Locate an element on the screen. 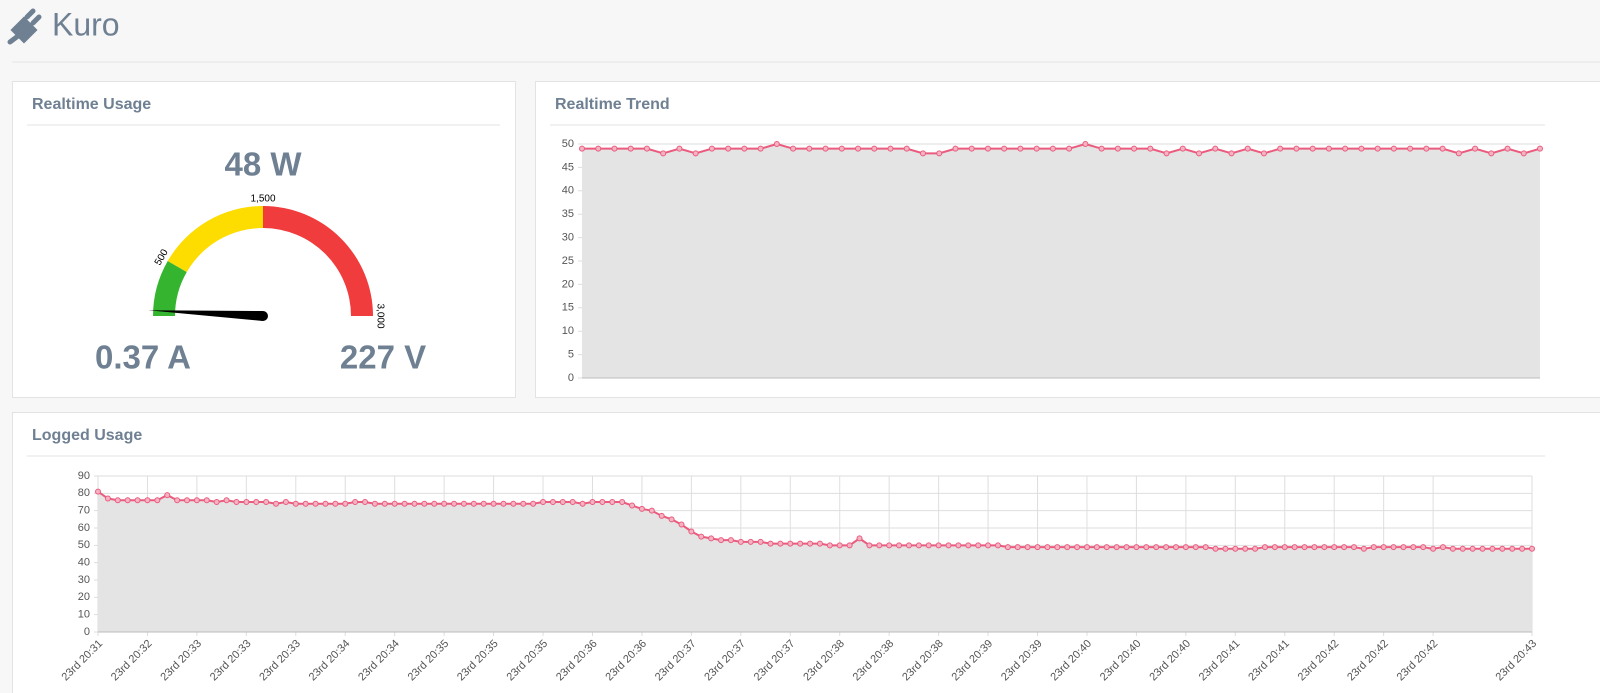  y-tick-label: 50 is located at coordinates (568, 144).